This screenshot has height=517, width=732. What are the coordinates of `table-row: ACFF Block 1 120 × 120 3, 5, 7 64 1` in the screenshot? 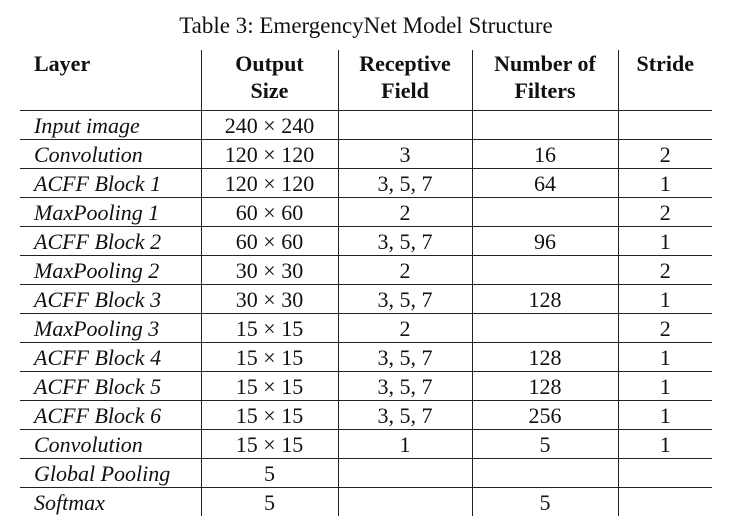 It's located at (366, 183).